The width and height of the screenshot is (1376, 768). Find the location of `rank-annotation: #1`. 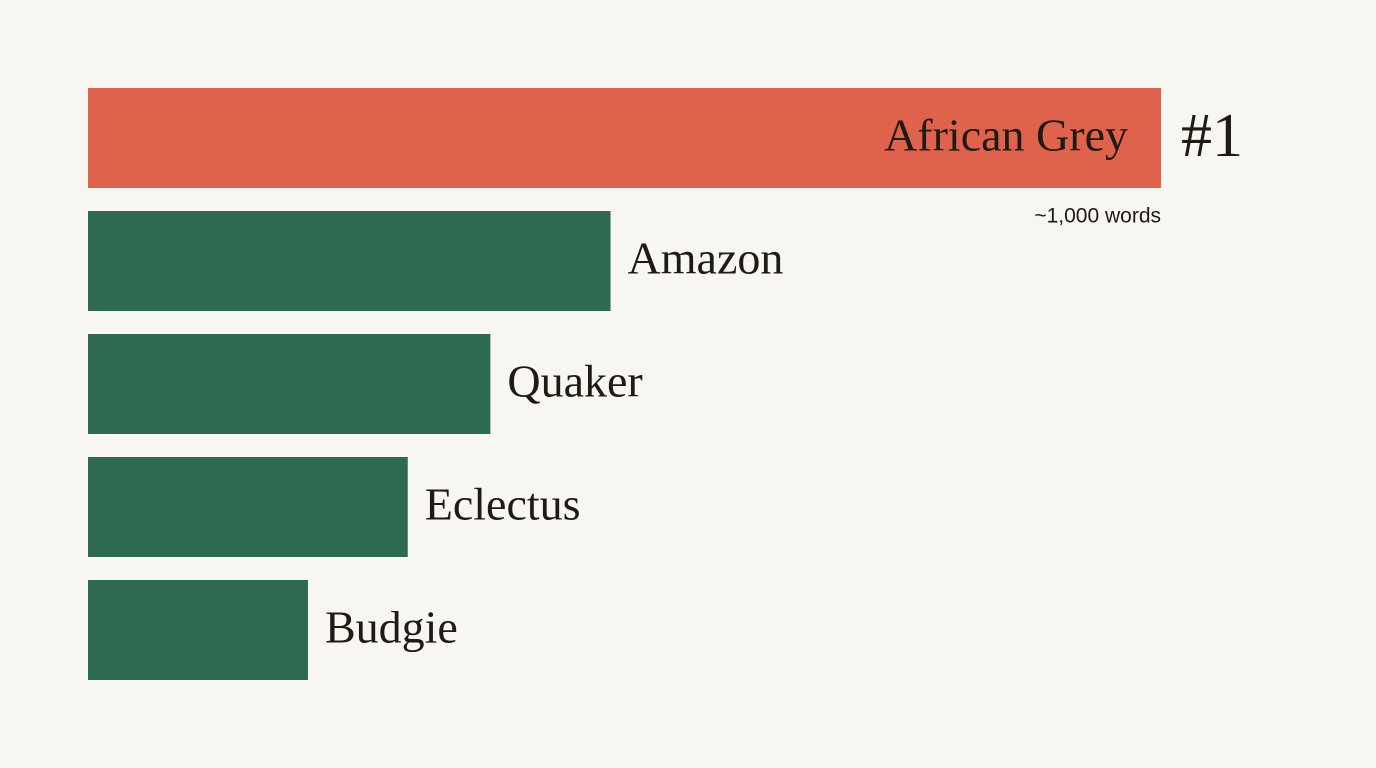

rank-annotation: #1 is located at coordinates (1212, 136).